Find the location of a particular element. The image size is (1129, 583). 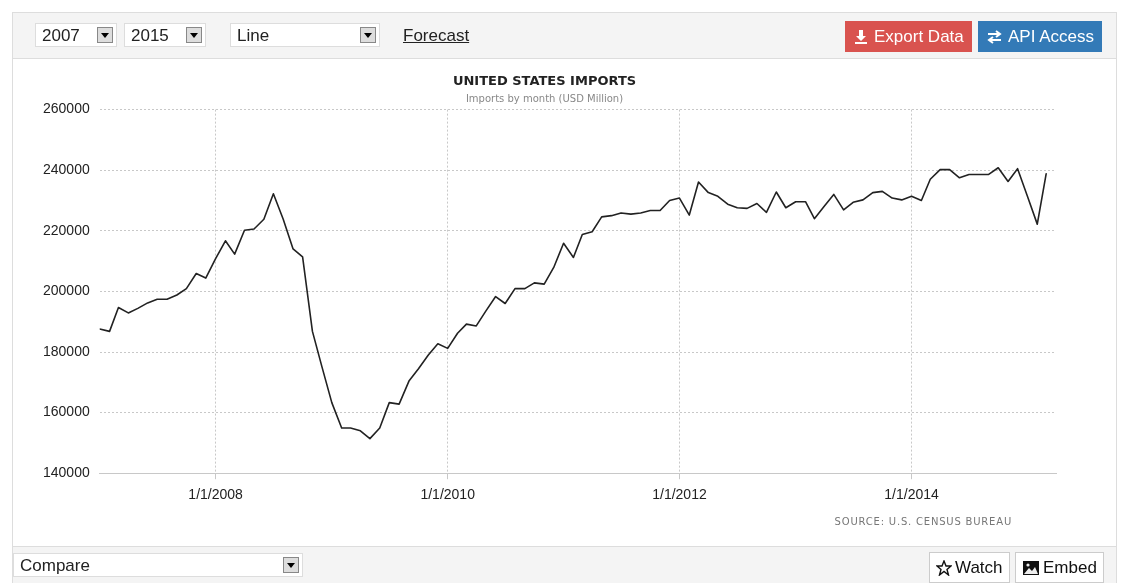

y-tick-label: 220000 is located at coordinates (66, 229).